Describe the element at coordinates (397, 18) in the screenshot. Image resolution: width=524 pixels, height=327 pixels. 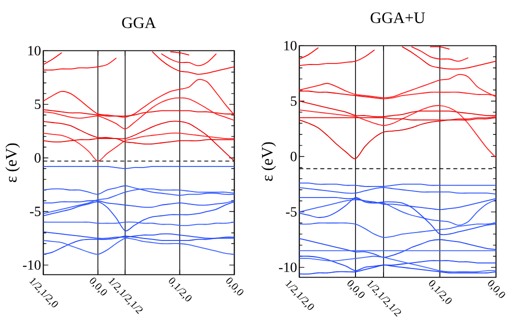
I see `chart-title: GGA+U` at that location.